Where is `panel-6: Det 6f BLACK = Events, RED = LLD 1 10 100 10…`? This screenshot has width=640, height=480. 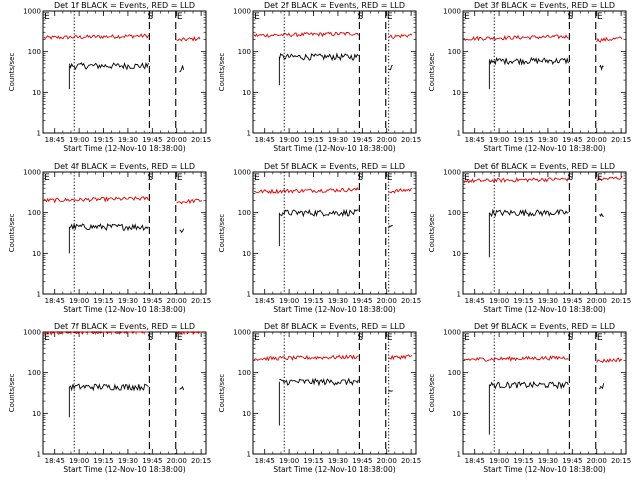
panel-6: Det 6f BLACK = Events, RED = LLD 1 10 100 10… is located at coordinates (529, 238).